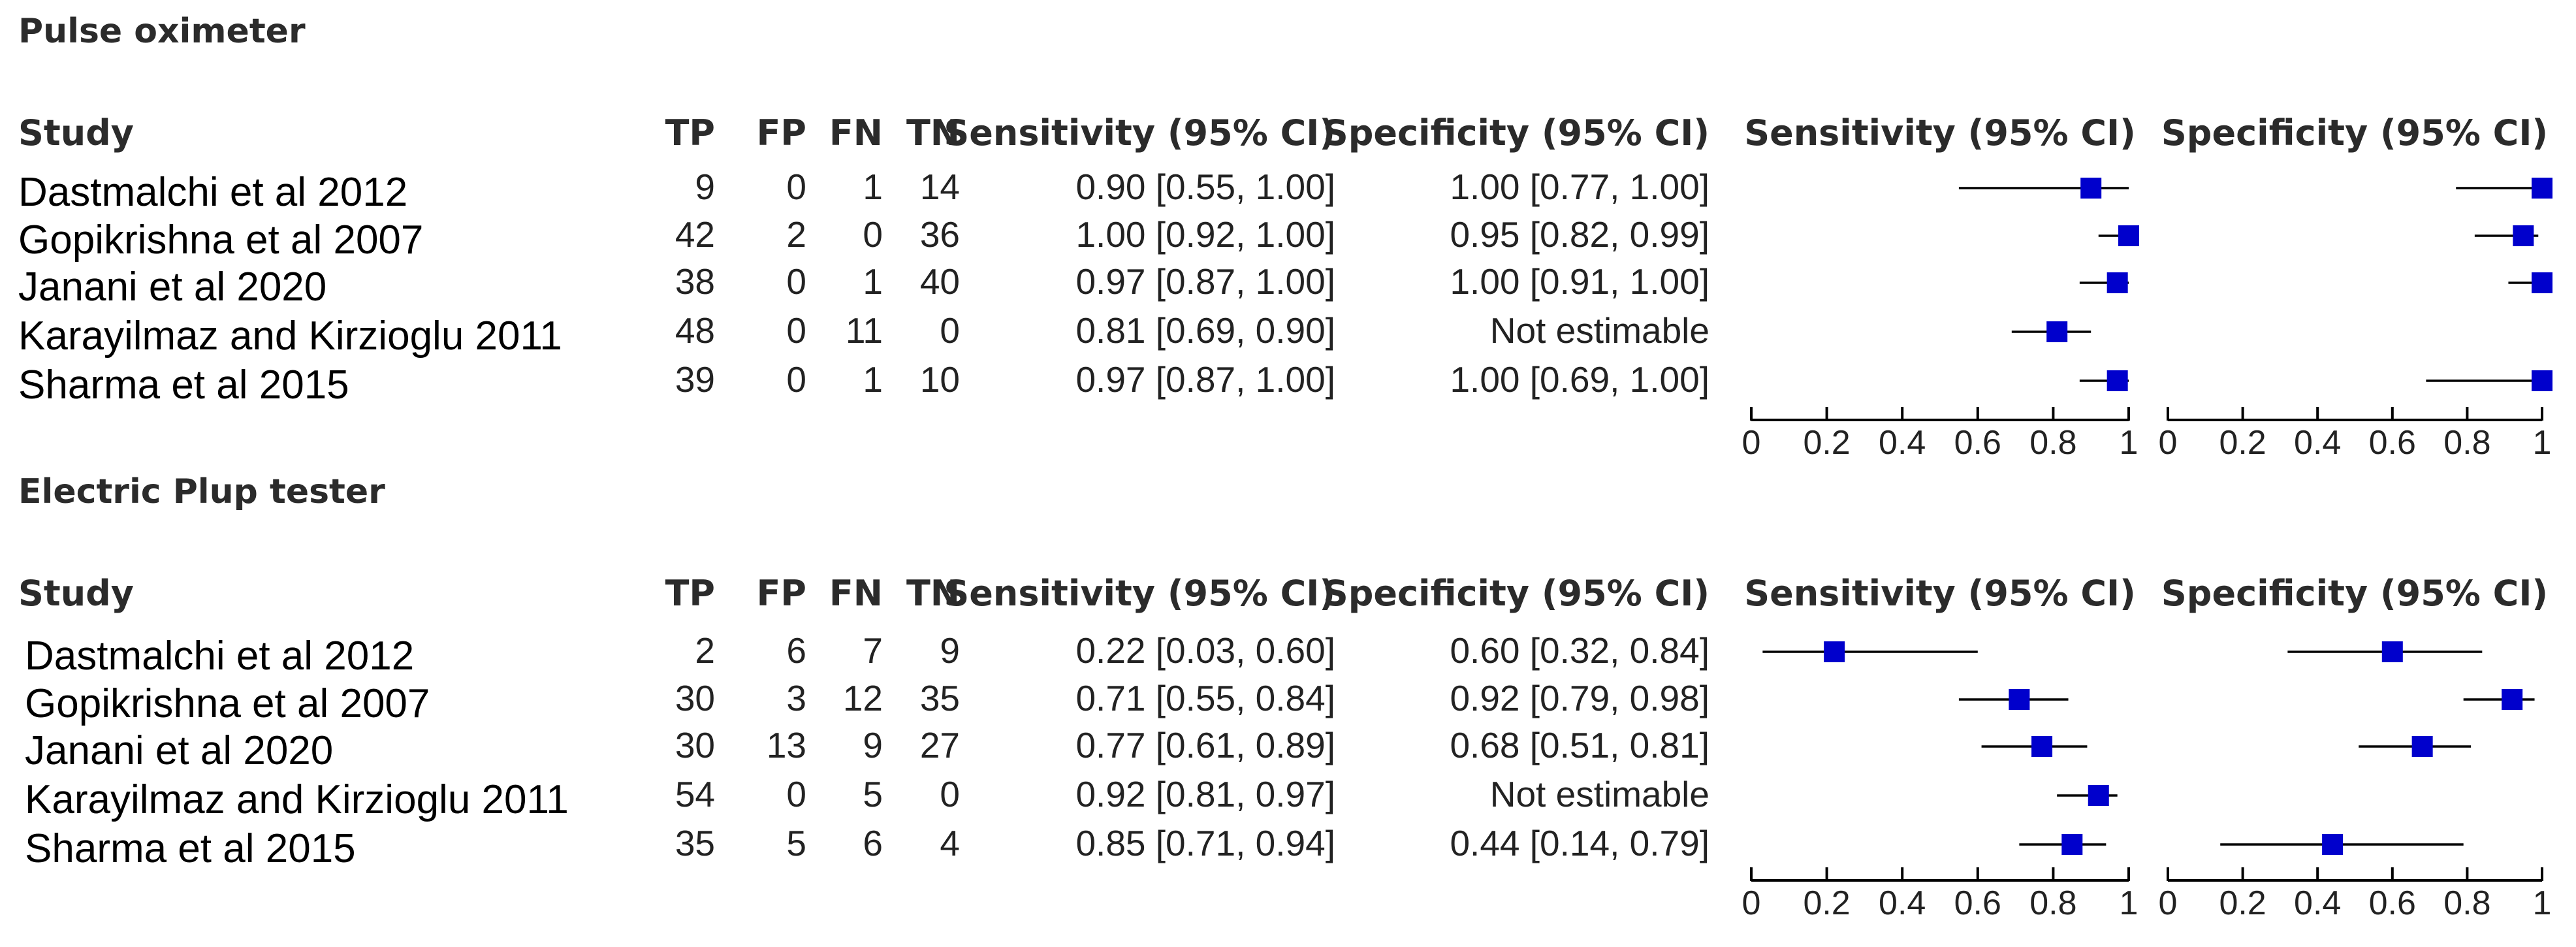 This screenshot has width=2576, height=947. Describe the element at coordinates (1205, 843) in the screenshot. I see `sensitivity-ci-text: 0.85 [0.71, 0.94]` at that location.